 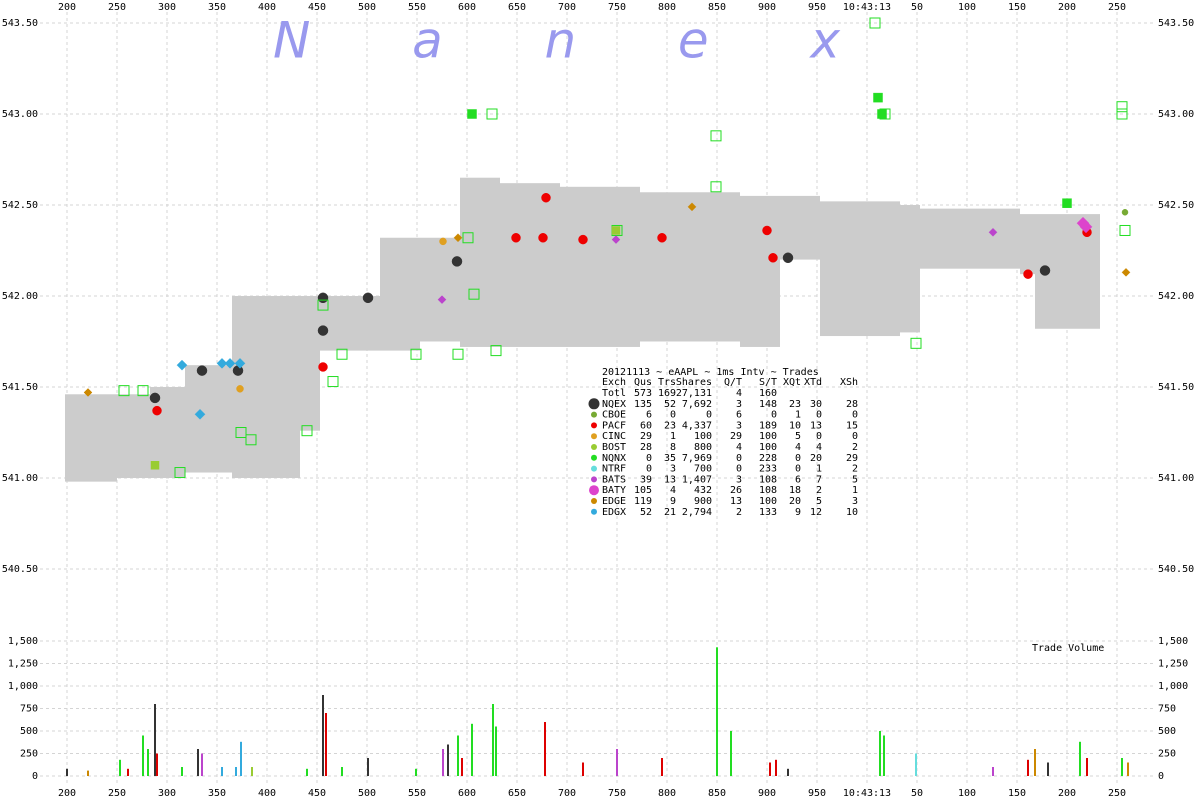 I want to click on table-cell: 8, so click(x=673, y=447).